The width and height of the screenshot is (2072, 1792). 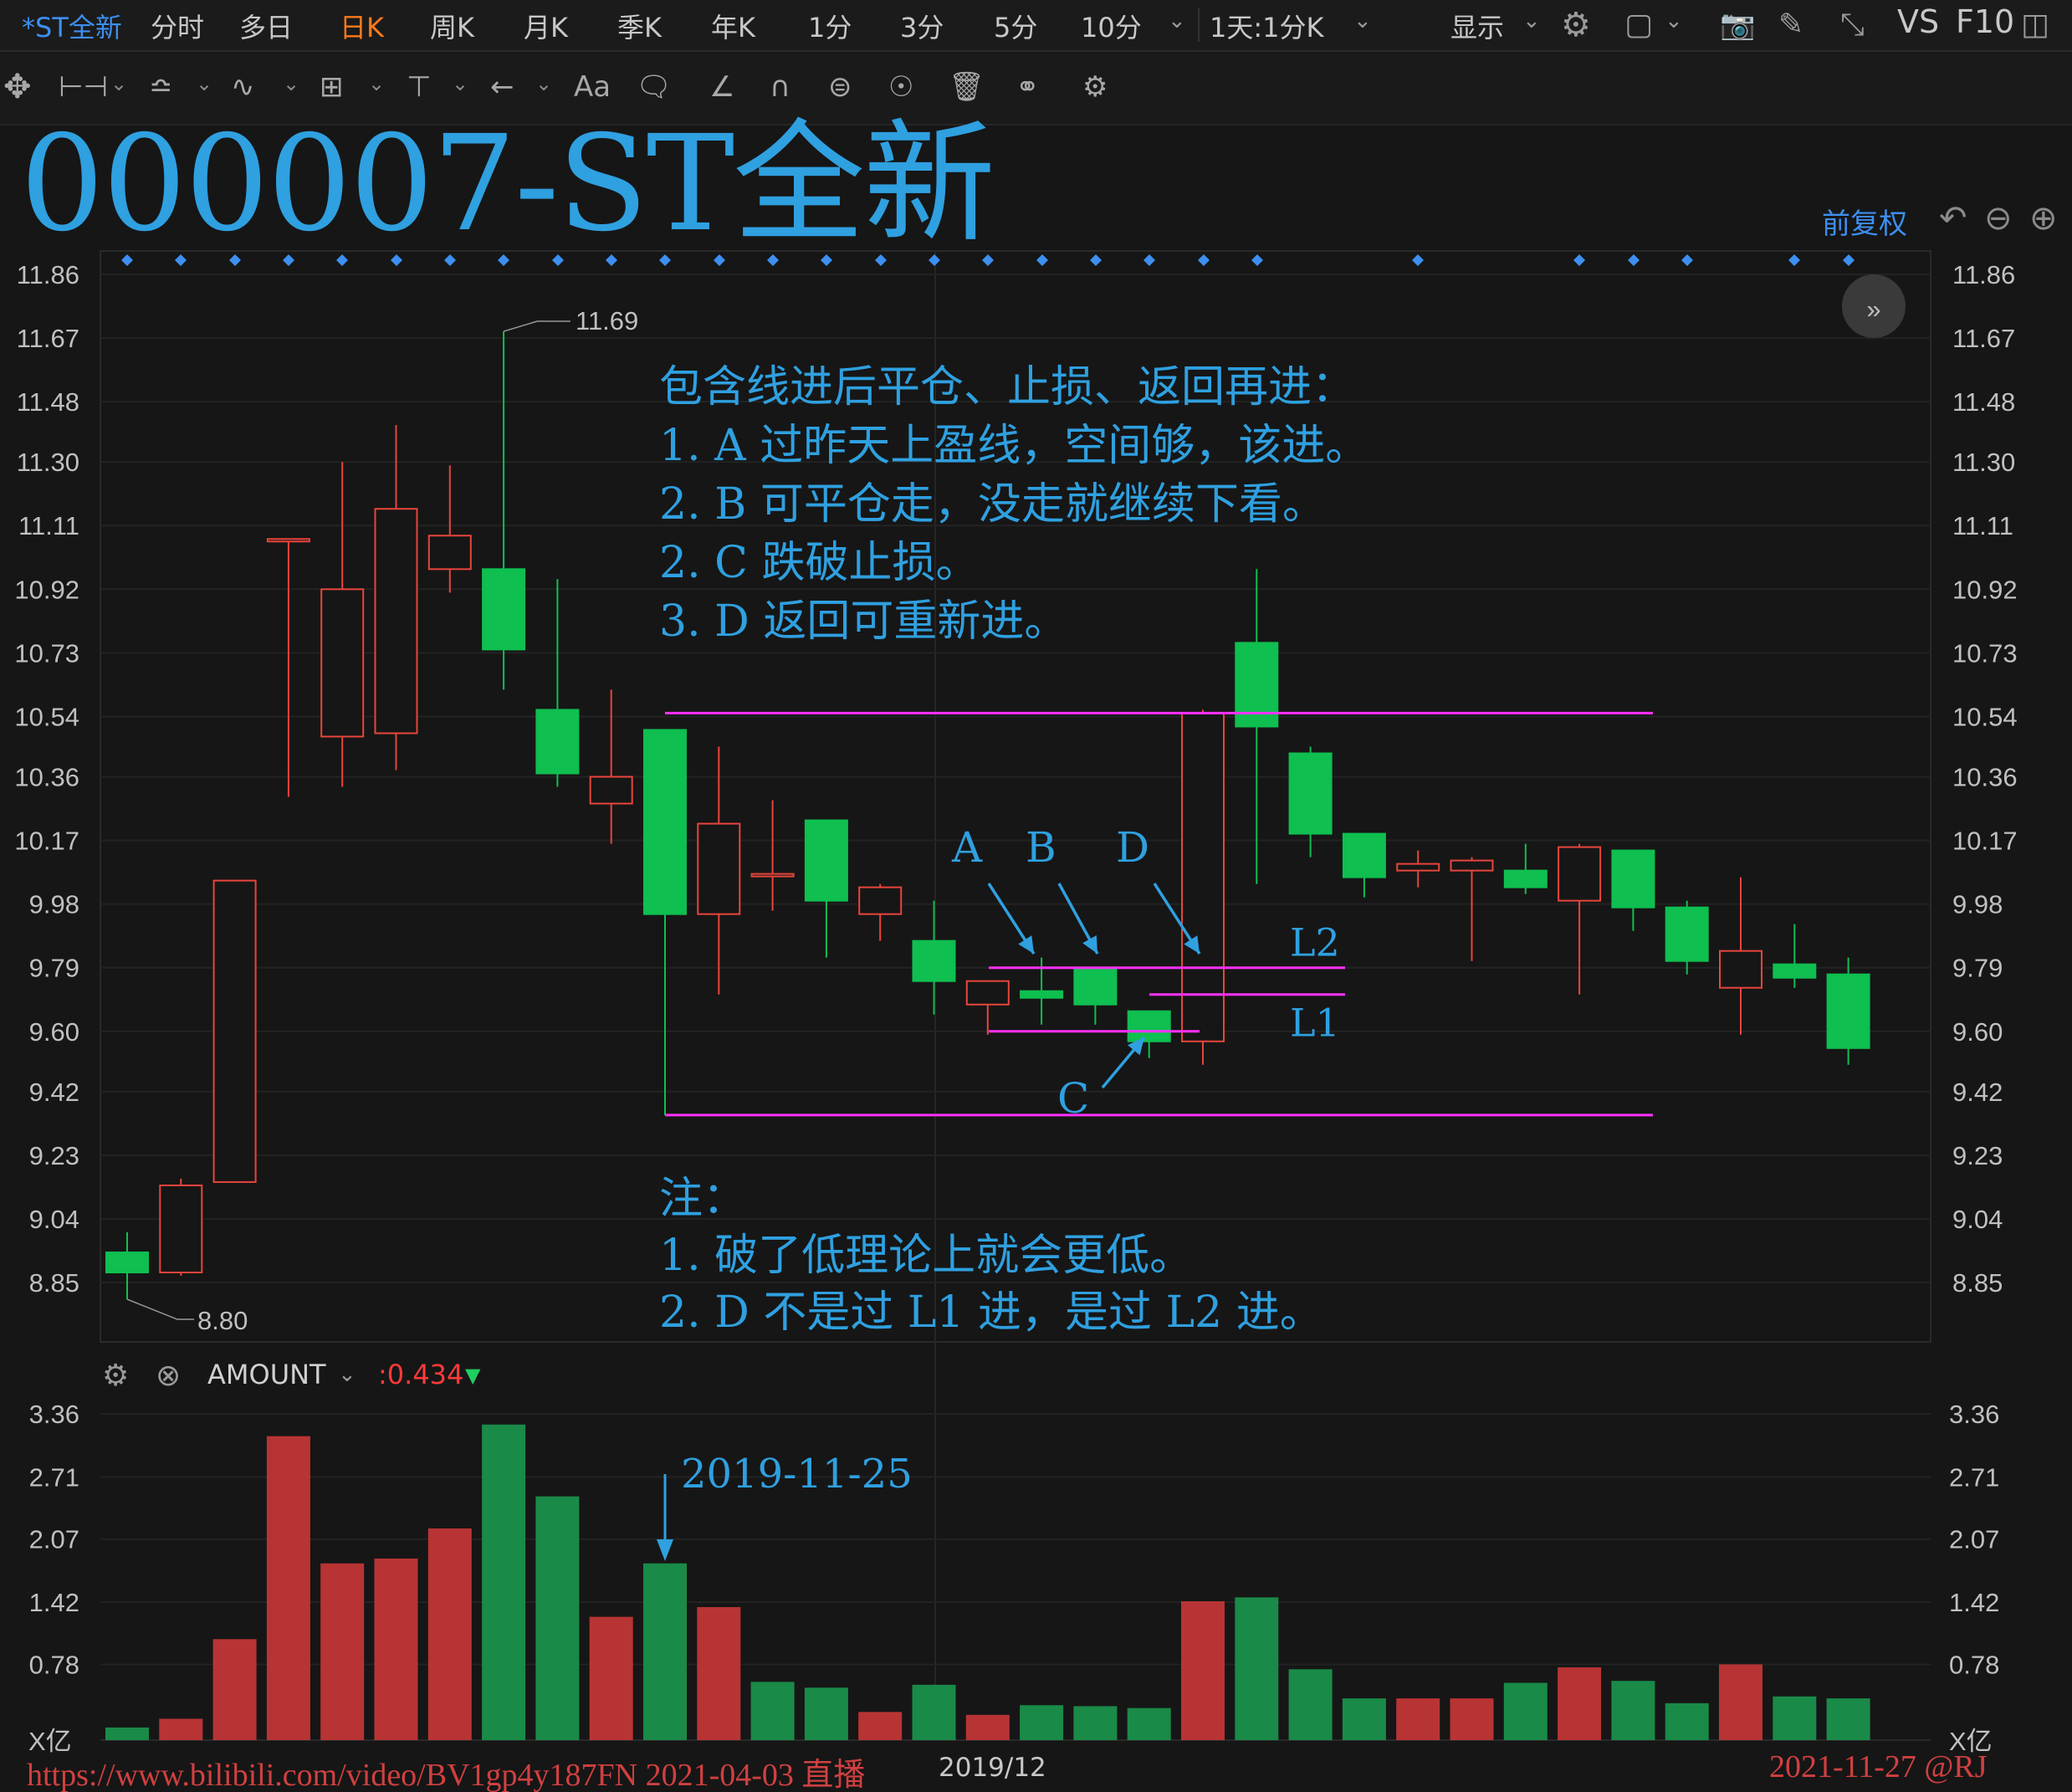 I want to click on fib-tool-icon: ⊞, so click(x=332, y=87).